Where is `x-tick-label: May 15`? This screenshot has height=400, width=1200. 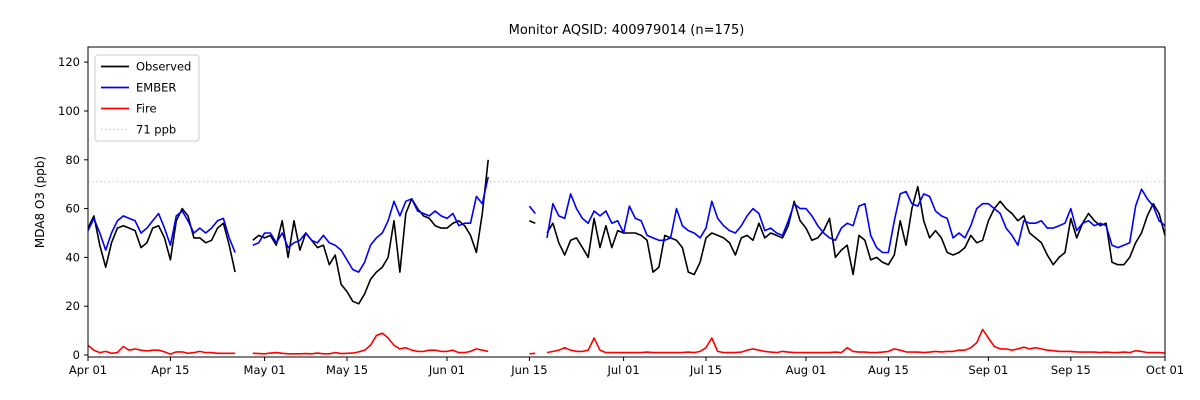 x-tick-label: May 15 is located at coordinates (347, 370).